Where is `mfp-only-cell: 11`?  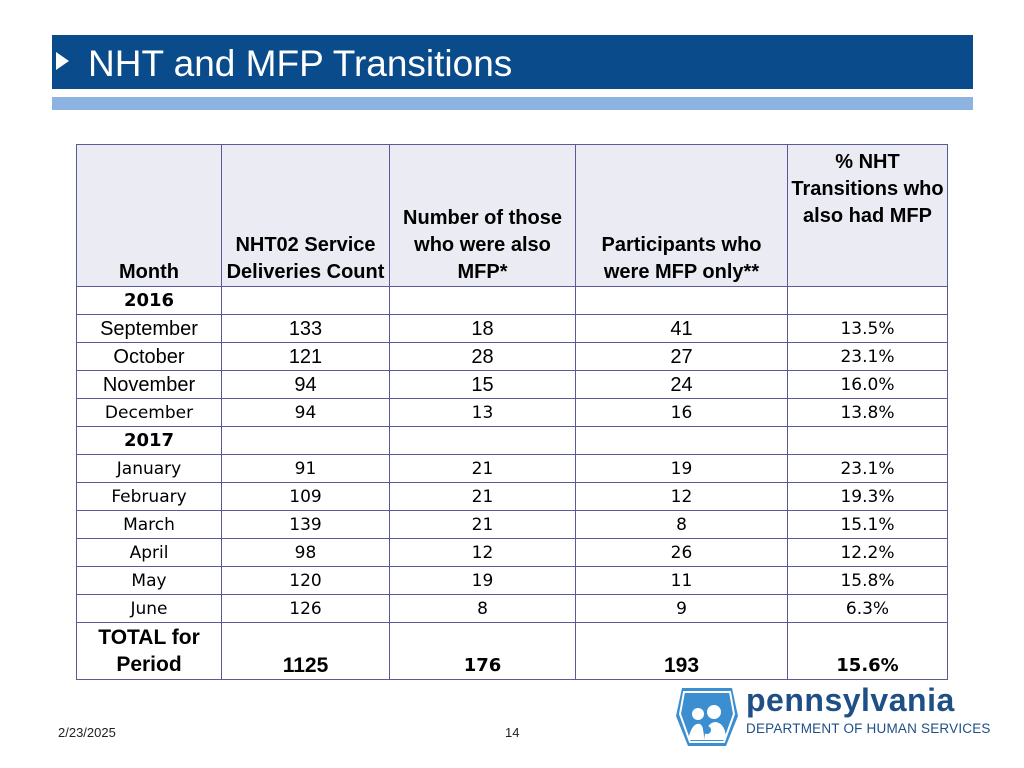
mfp-only-cell: 11 is located at coordinates (681, 580).